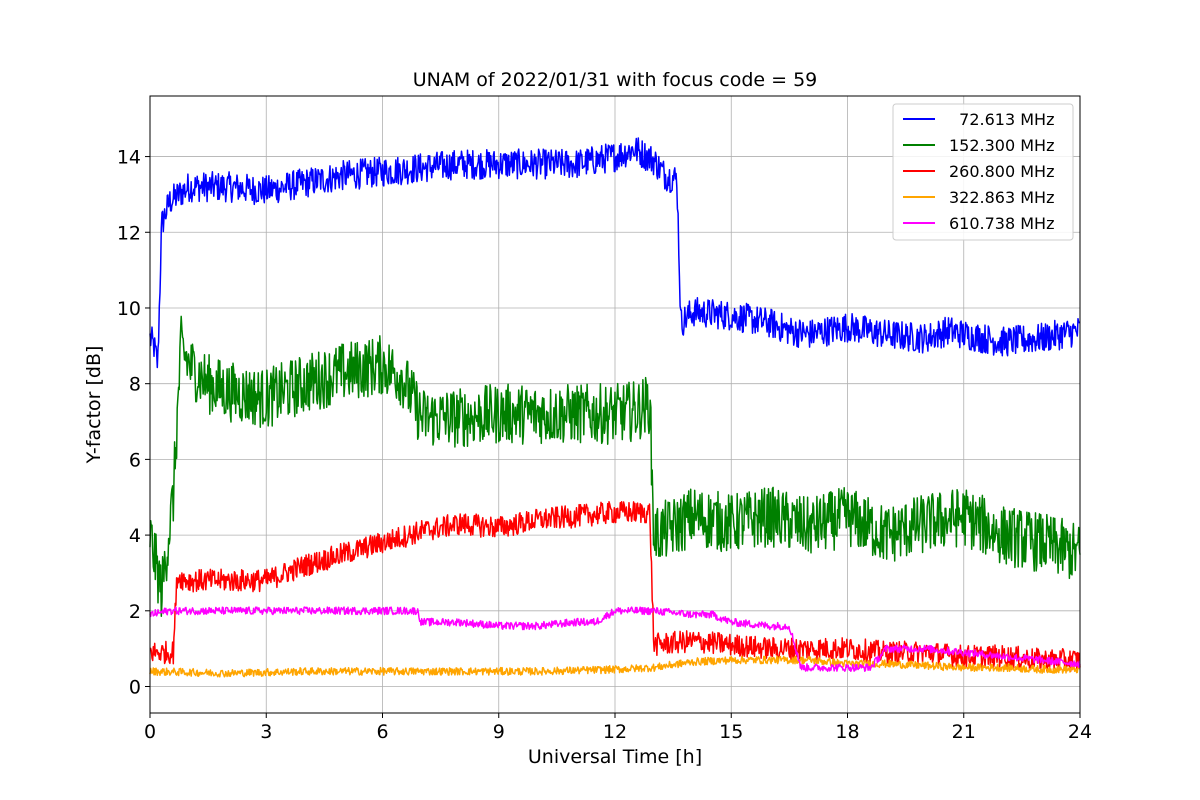  Describe the element at coordinates (499, 732) in the screenshot. I see `x-tick-label: 9` at that location.